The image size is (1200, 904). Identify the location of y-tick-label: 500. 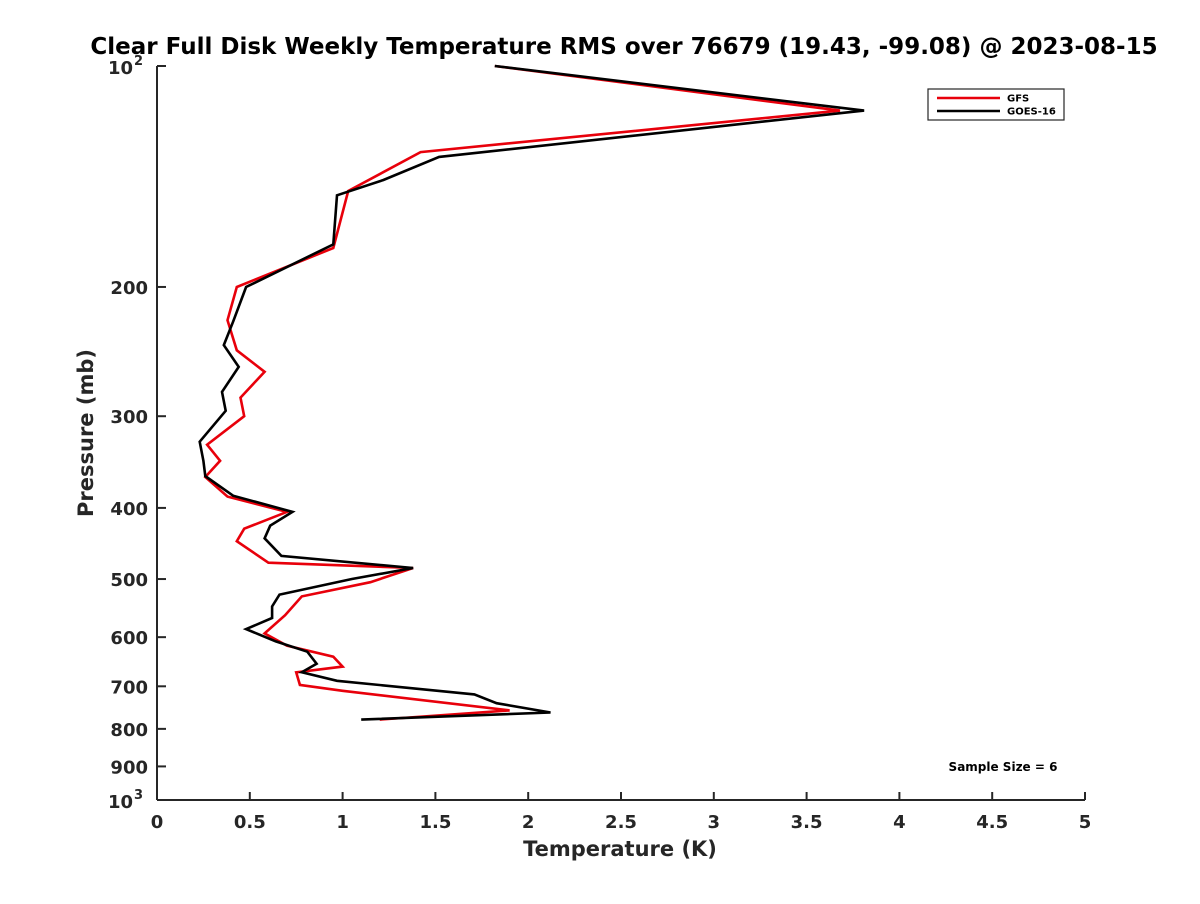
(129, 580).